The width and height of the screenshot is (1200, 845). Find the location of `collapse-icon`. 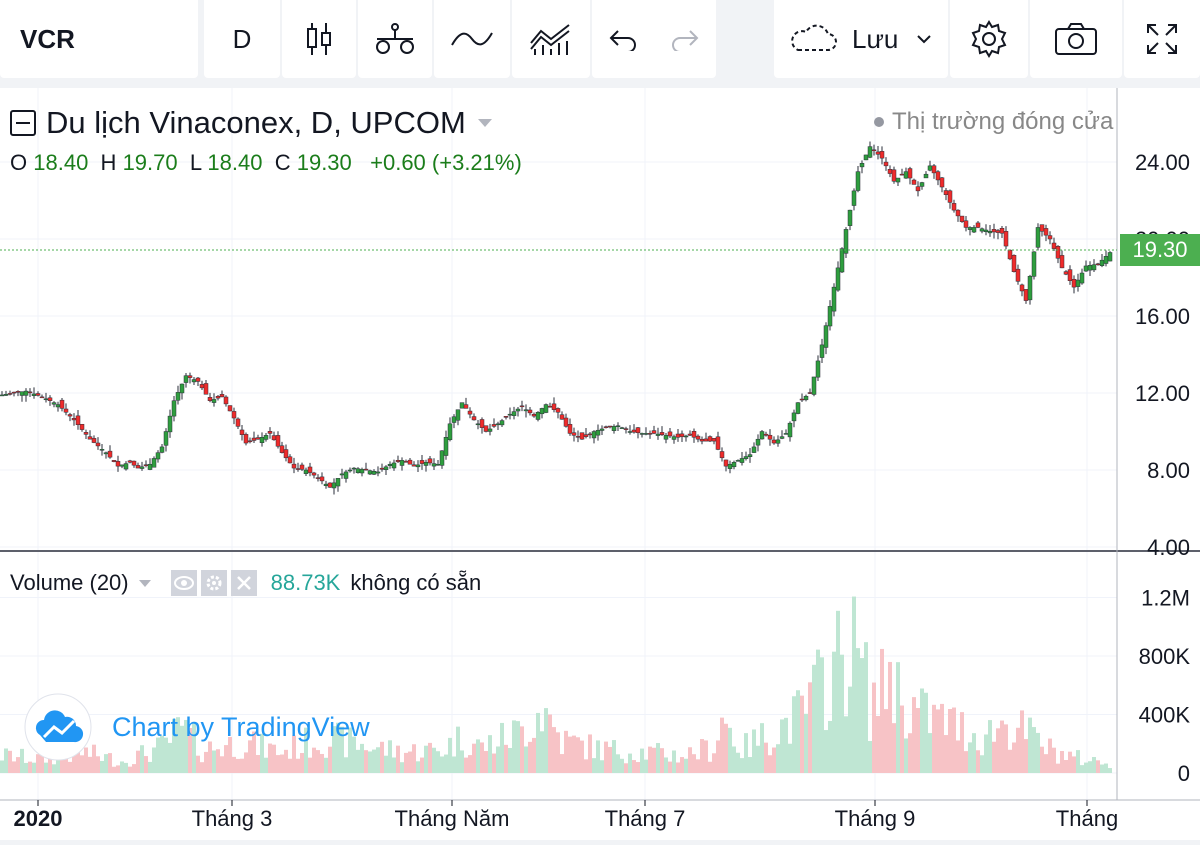

collapse-icon is located at coordinates (23, 123).